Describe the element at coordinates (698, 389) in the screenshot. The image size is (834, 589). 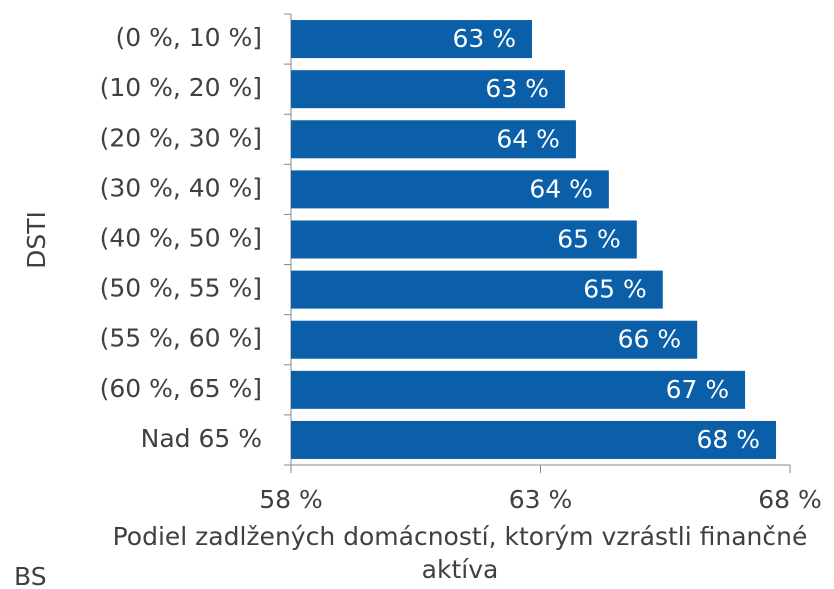
I see `value-label: 67 %` at that location.